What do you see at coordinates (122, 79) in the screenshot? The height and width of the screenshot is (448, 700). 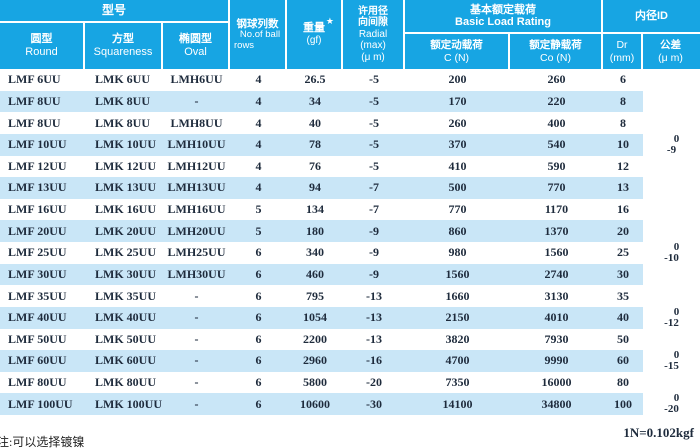 I see `cell-model-square: LMK 6UU` at bounding box center [122, 79].